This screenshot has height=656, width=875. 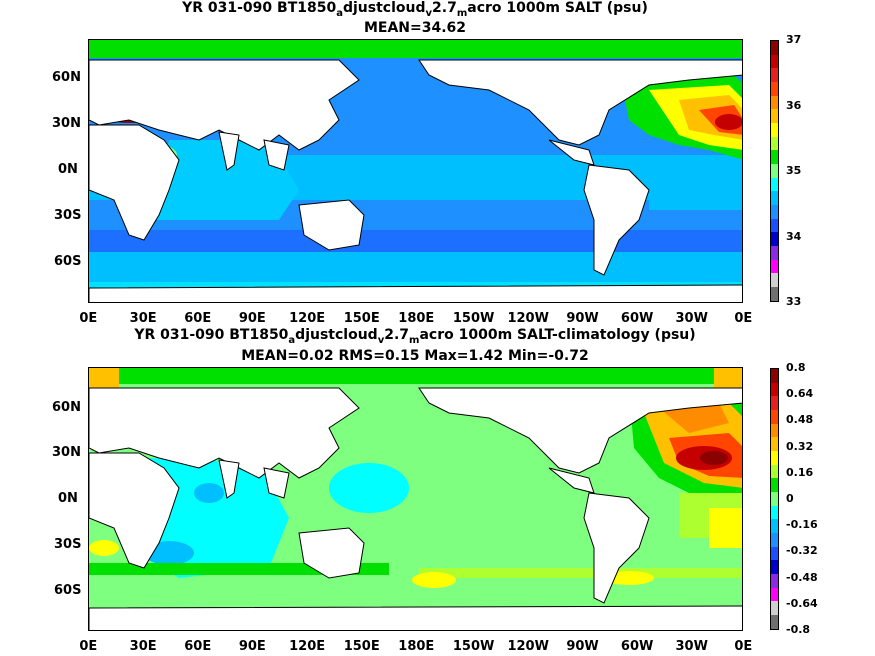 I want to click on panel2-colorbar-label: 0, so click(x=790, y=498).